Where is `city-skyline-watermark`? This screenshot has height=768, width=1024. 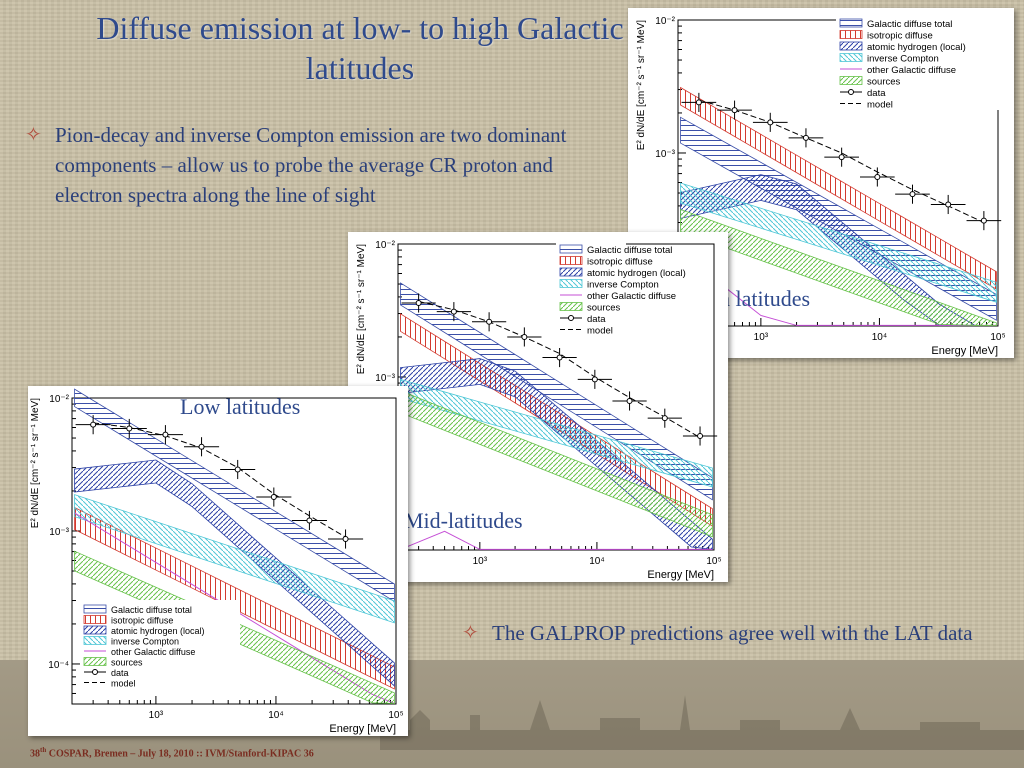 city-skyline-watermark is located at coordinates (702, 722).